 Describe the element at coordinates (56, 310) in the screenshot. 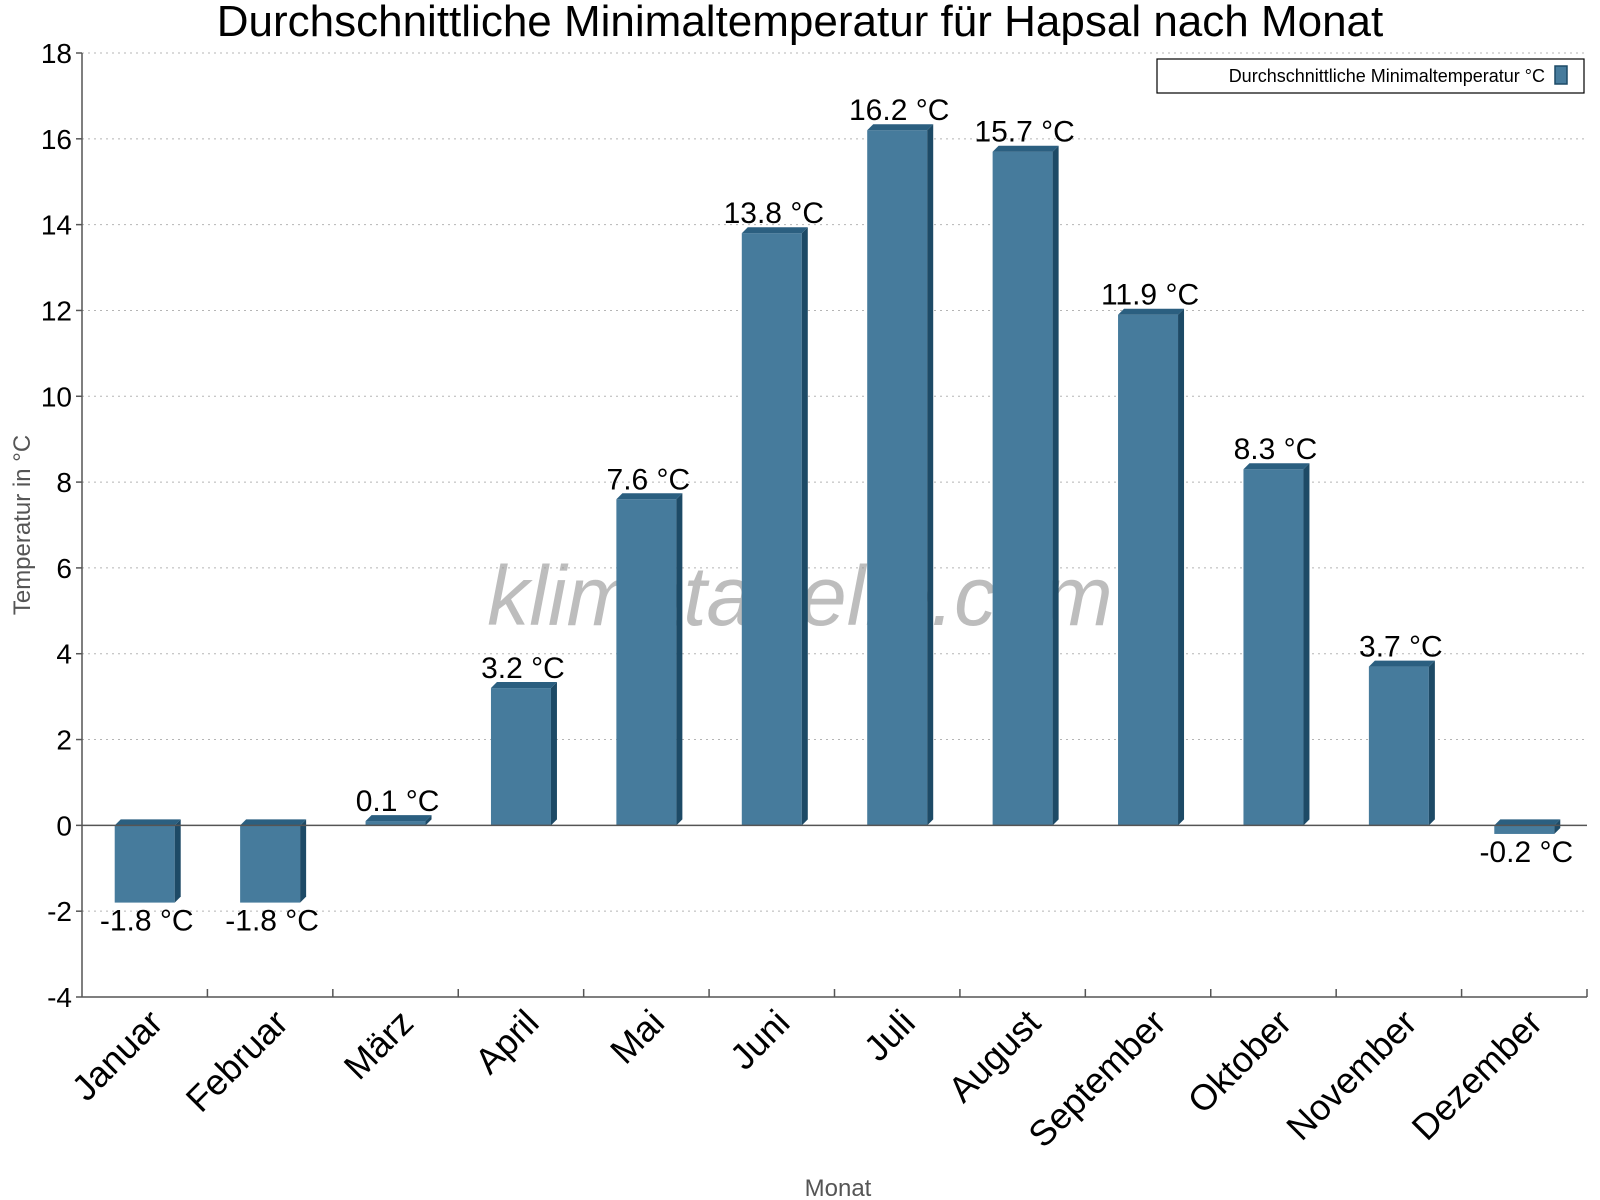

I see `y-tick-label-8: 12` at that location.